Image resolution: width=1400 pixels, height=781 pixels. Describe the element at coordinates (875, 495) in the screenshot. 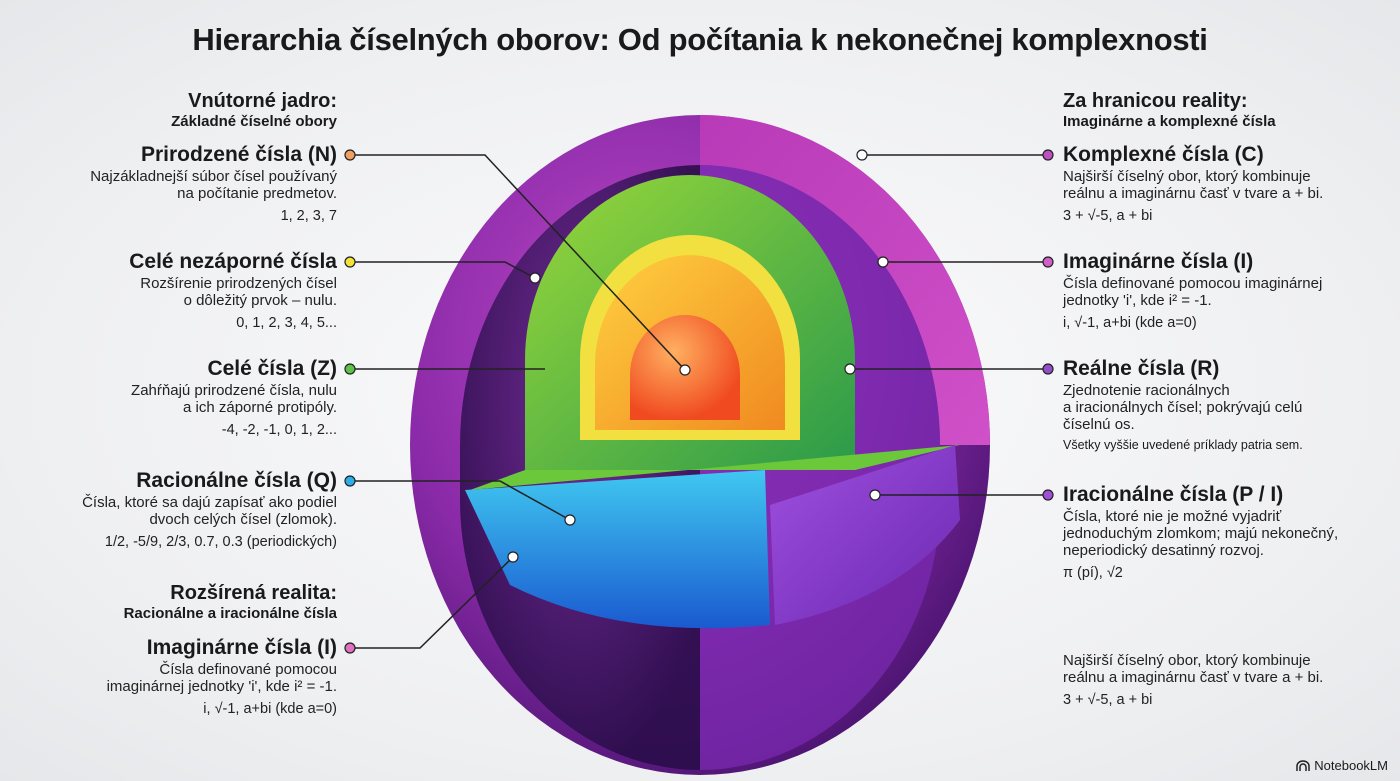

I see `end-irrational` at that location.